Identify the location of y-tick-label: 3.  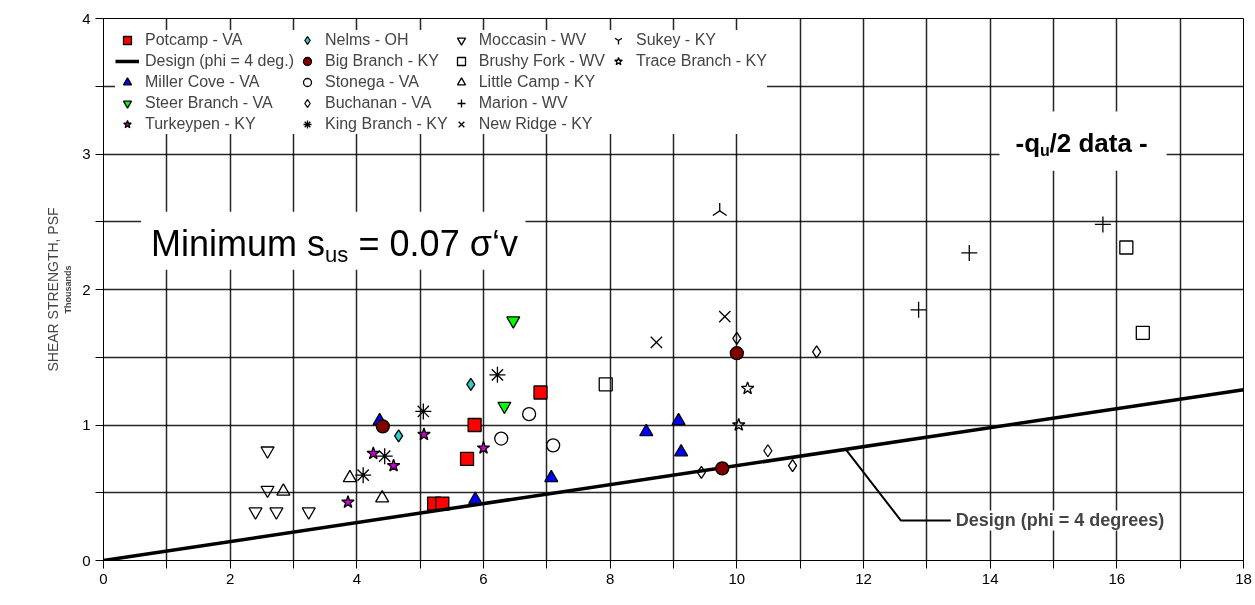
(86, 153).